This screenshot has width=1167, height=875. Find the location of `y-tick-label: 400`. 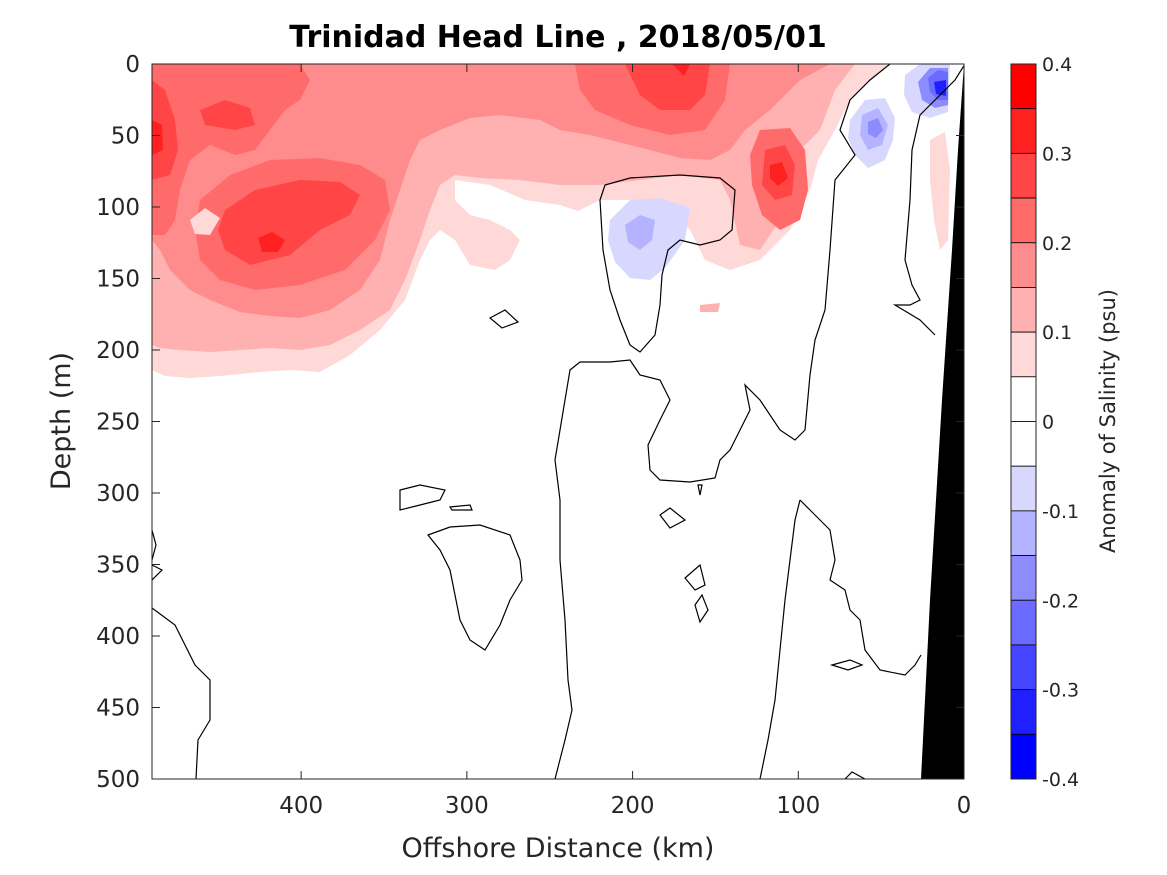

y-tick-label: 400 is located at coordinates (118, 637).